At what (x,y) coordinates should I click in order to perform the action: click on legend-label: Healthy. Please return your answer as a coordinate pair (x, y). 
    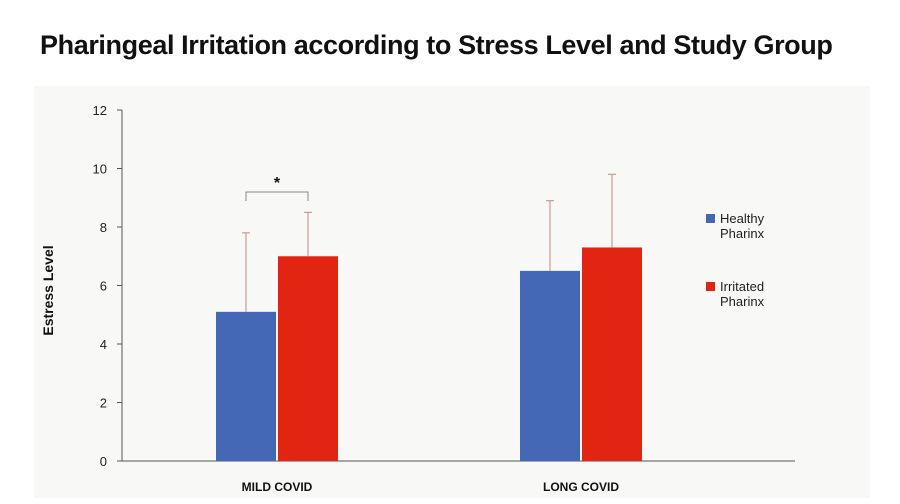
    Looking at the image, I should click on (742, 218).